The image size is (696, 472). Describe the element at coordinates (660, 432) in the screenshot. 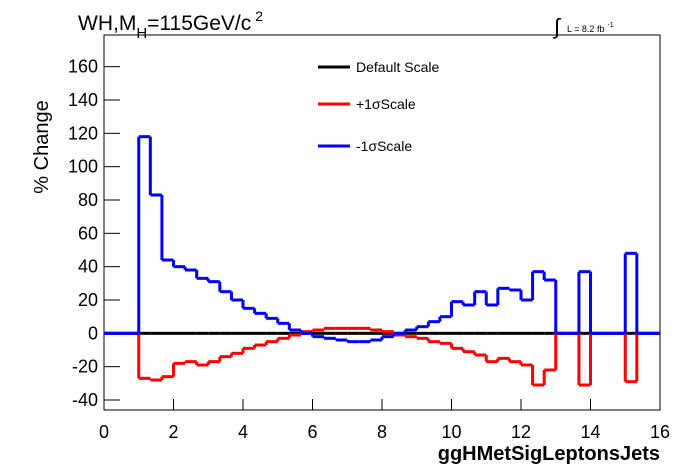

I see `x-tick-label: 16` at that location.